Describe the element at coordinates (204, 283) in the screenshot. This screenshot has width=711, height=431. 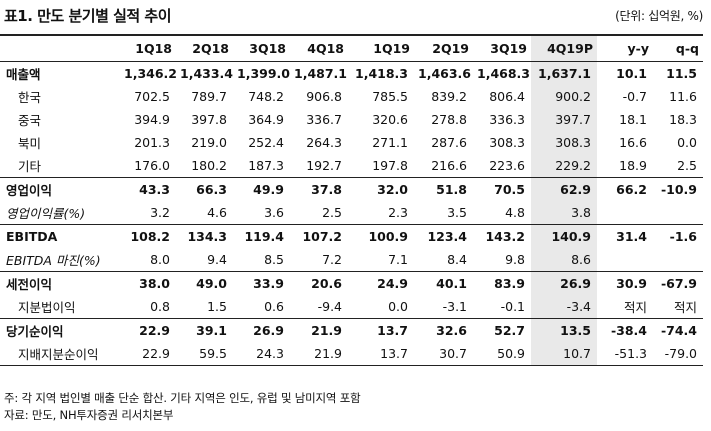
I see `table-cell: 49.0` at that location.